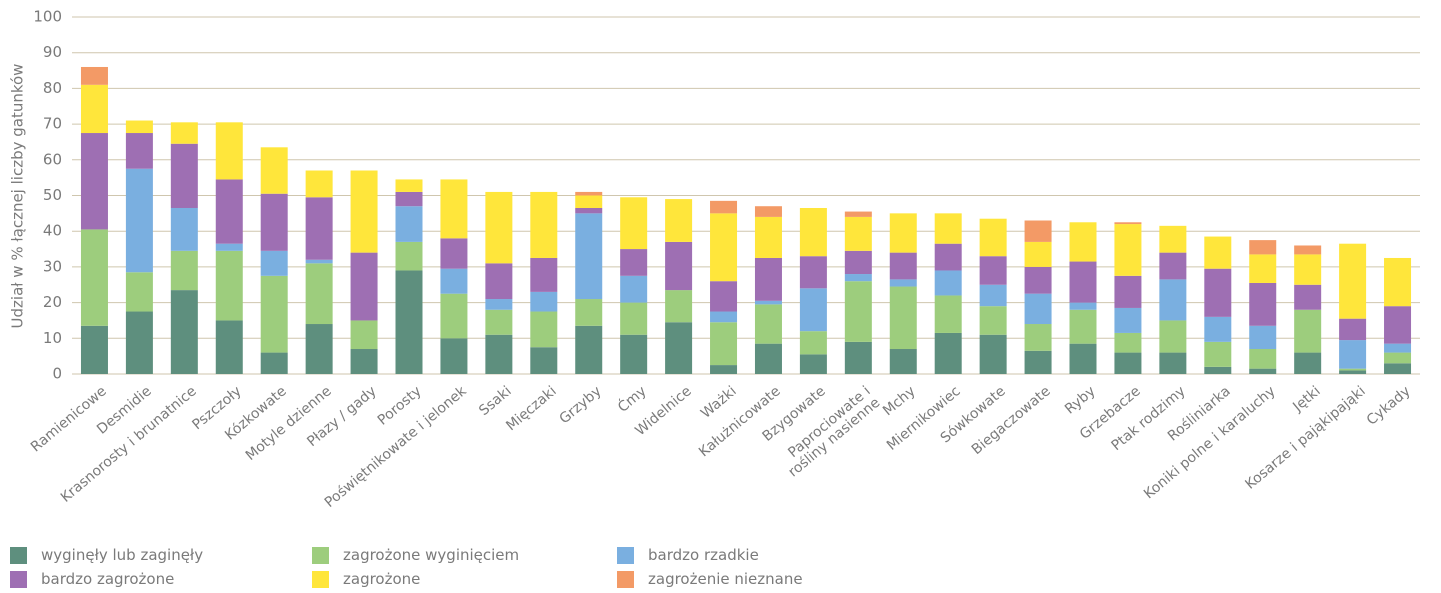  I want to click on y-tick-label: 40, so click(52, 231).